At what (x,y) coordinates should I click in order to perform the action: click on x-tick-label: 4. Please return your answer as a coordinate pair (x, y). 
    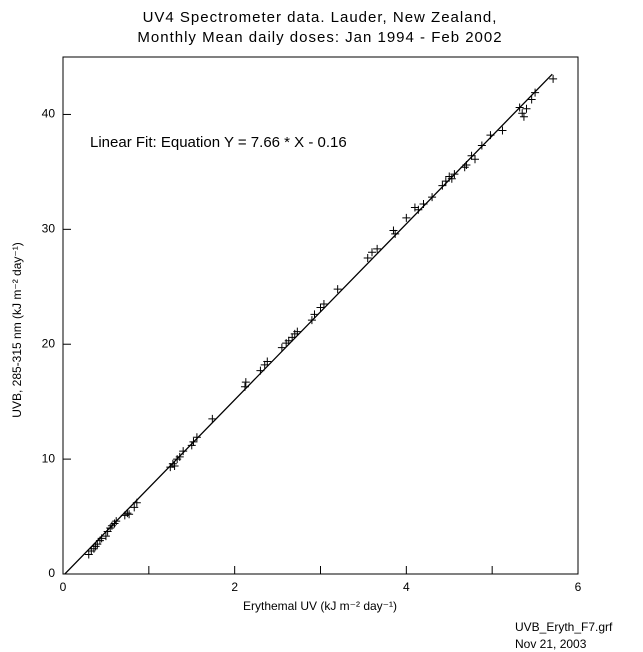
    Looking at the image, I should click on (406, 587).